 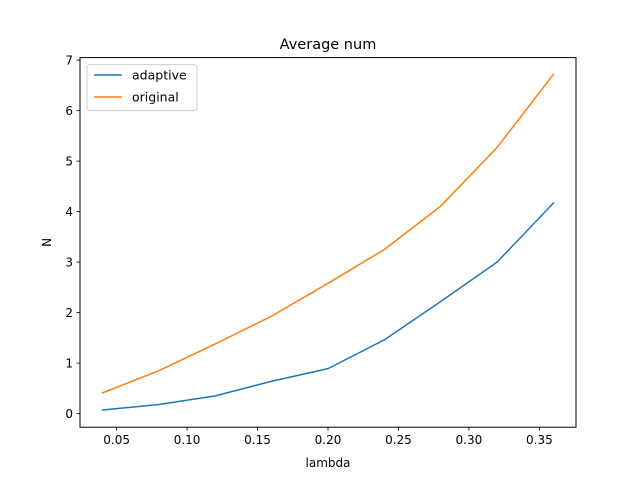 What do you see at coordinates (398, 440) in the screenshot?
I see `x-tick-label: 0.25` at bounding box center [398, 440].